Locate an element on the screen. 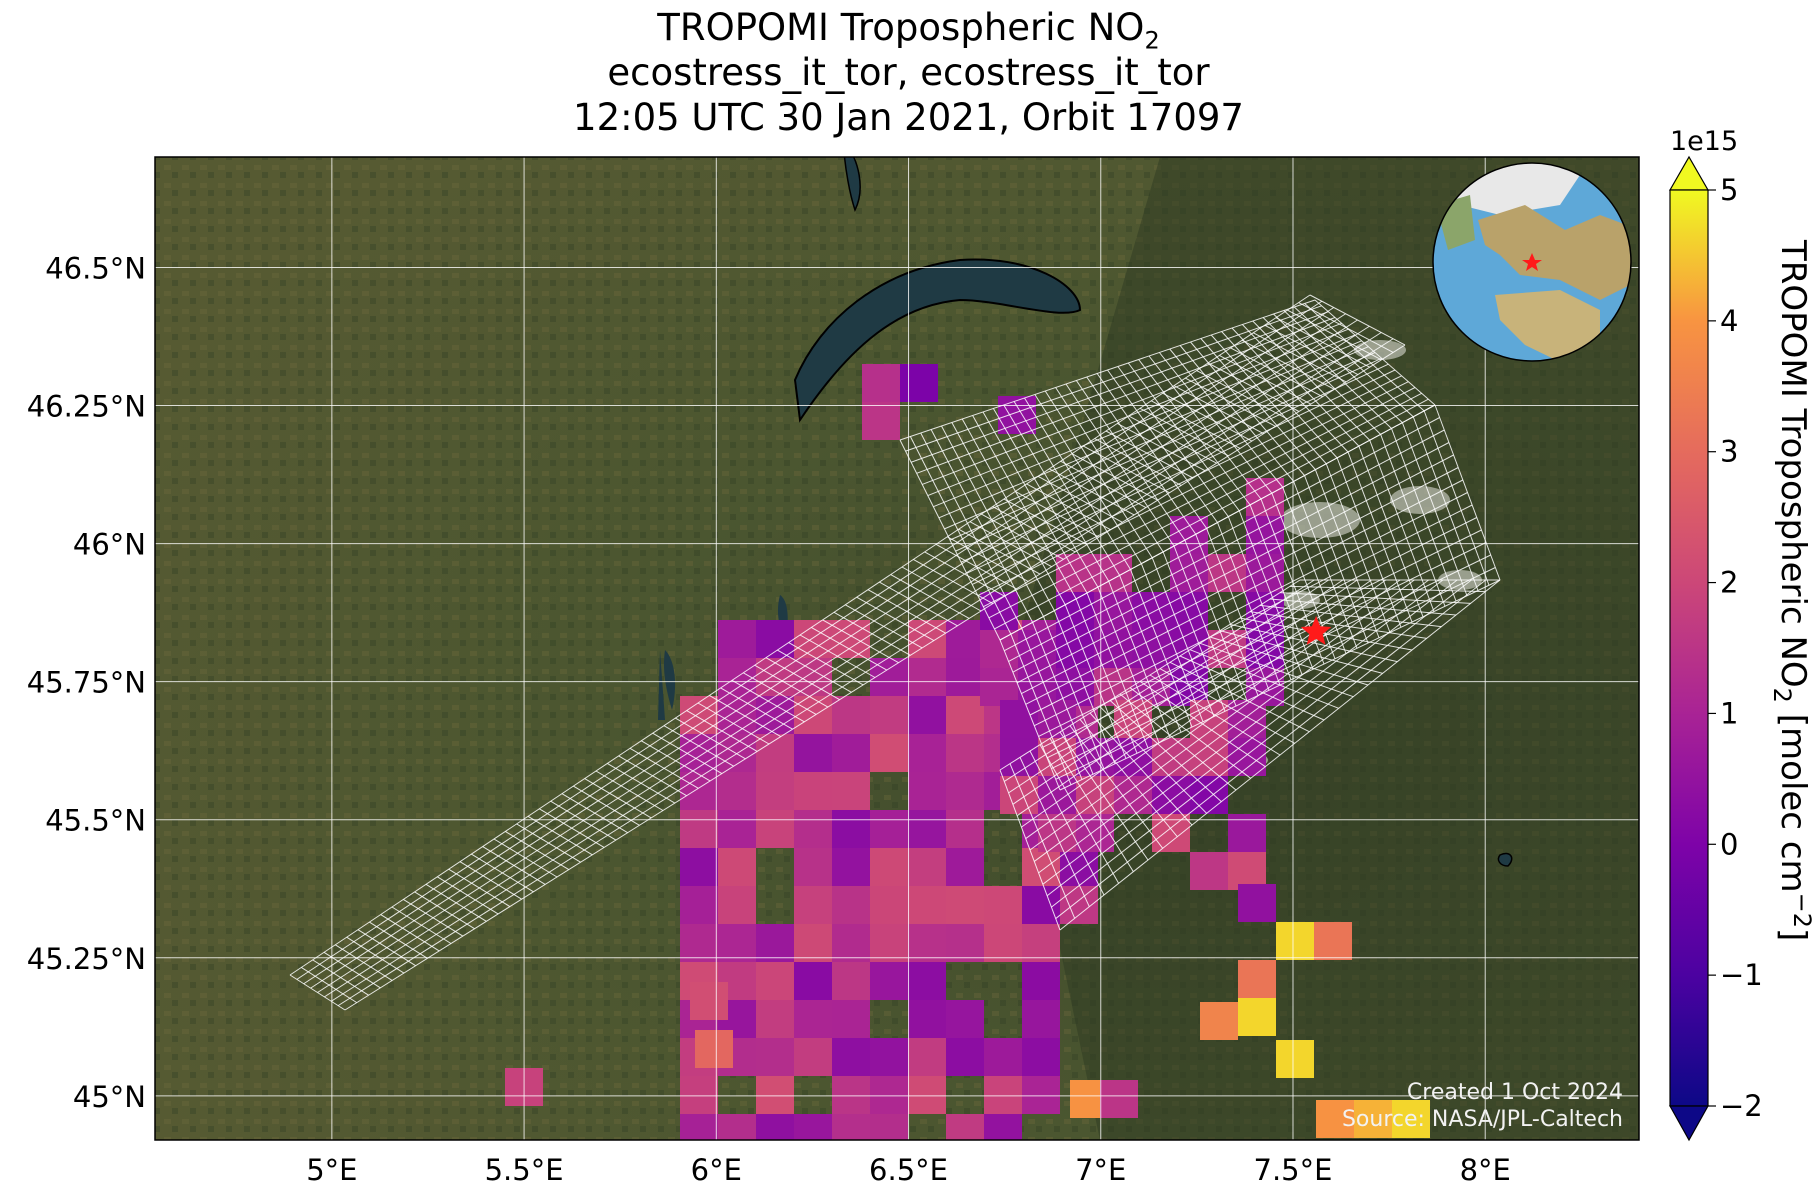 This screenshot has height=1189, width=1817. longitude-tick-labels: 5°E 5.5°E 6°E 6.5°E 7°E 7.5°E 8°E is located at coordinates (908, 1170).